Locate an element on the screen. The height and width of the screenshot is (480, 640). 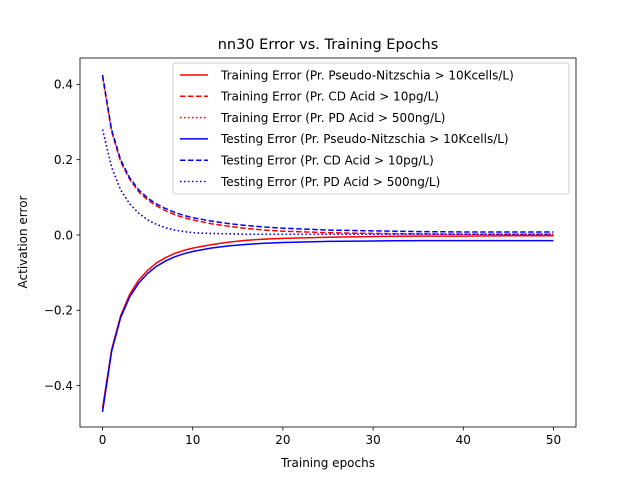
legend-label-5: Testing Error (Pr. CD Acid > 10pg/L) is located at coordinates (327, 161).